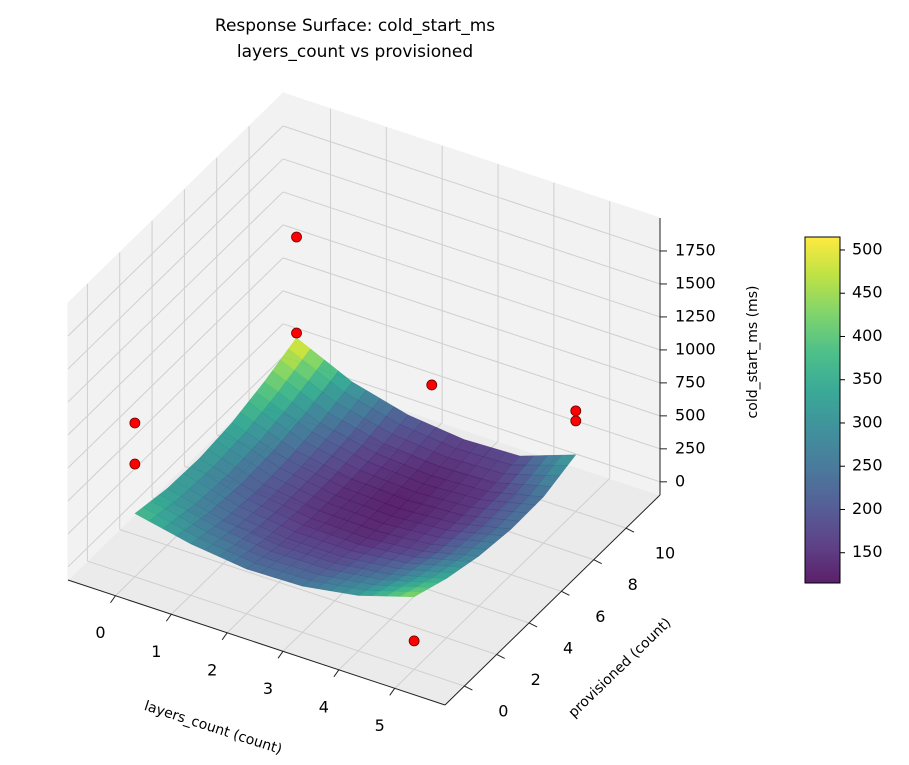 The image size is (909, 765). I want to click on colorbar-tick-label: 400, so click(867, 335).